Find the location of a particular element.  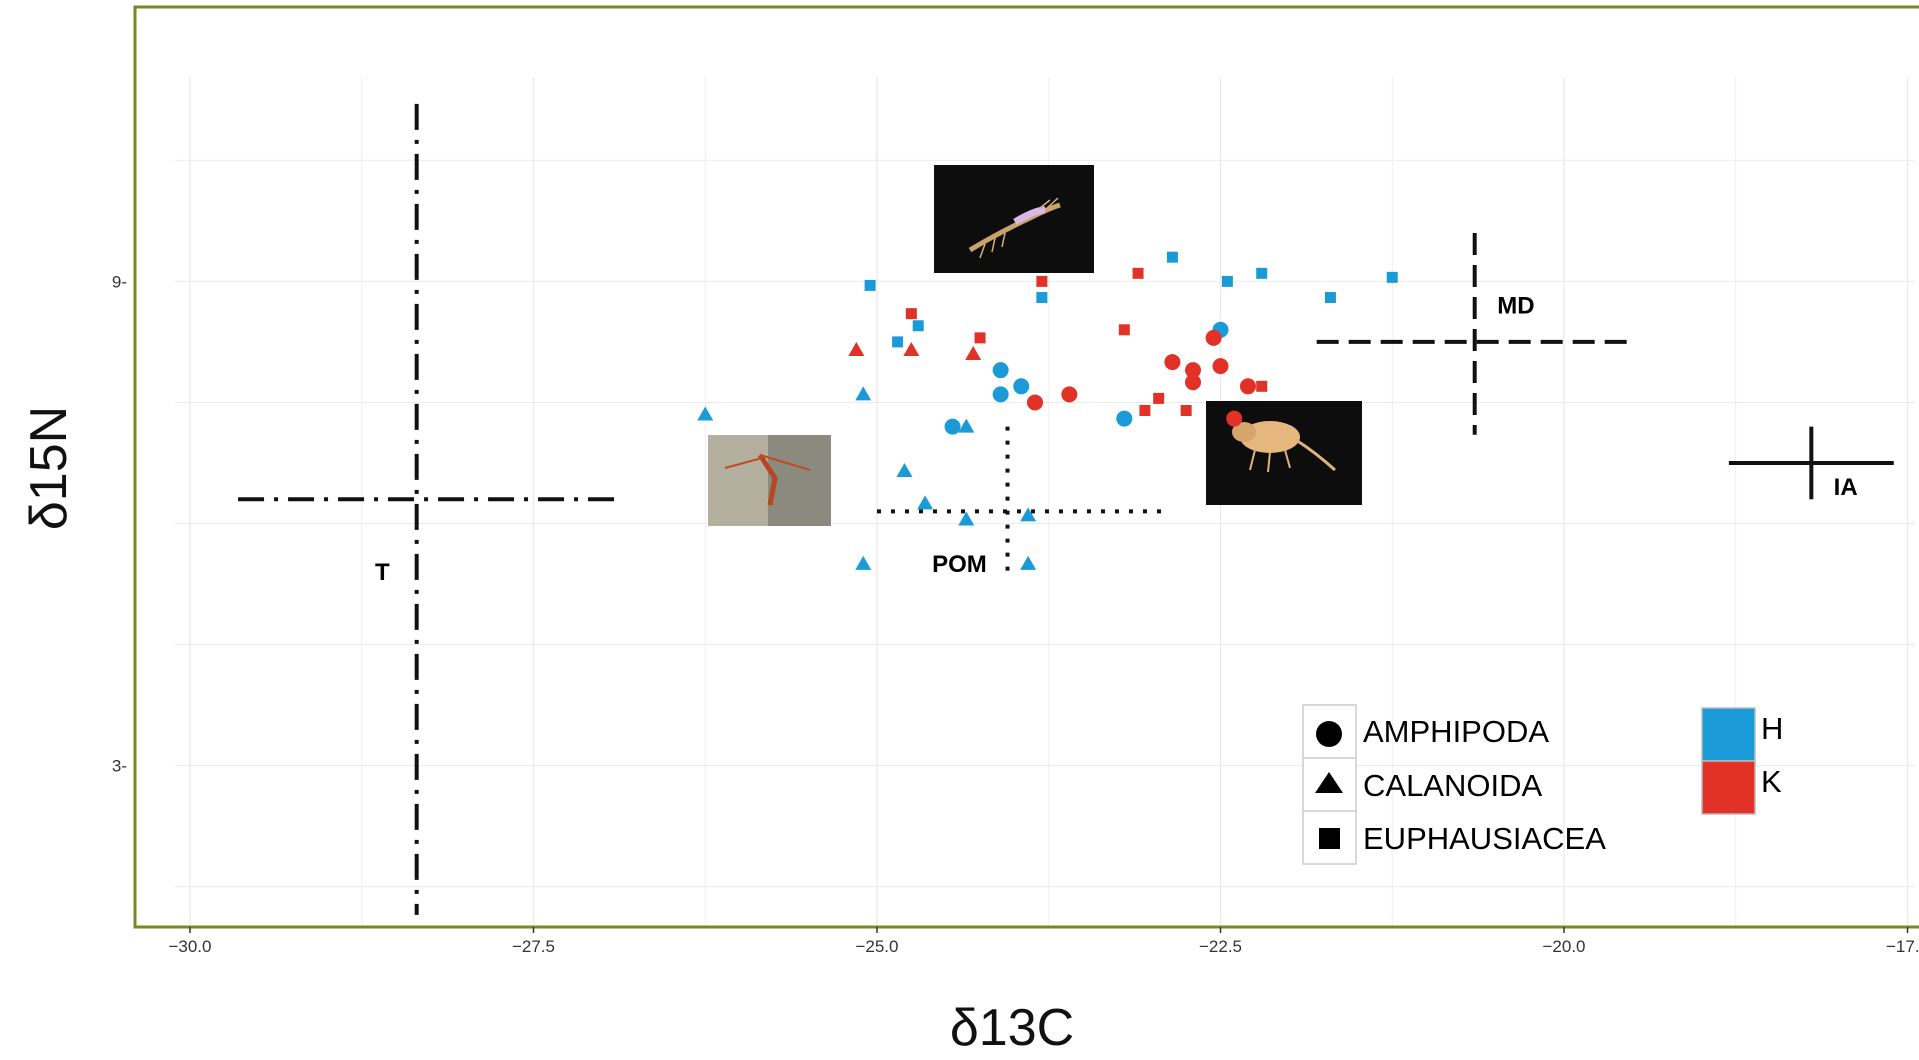

legend-label-amphipoda: AMPHIPODA is located at coordinates (1456, 731).